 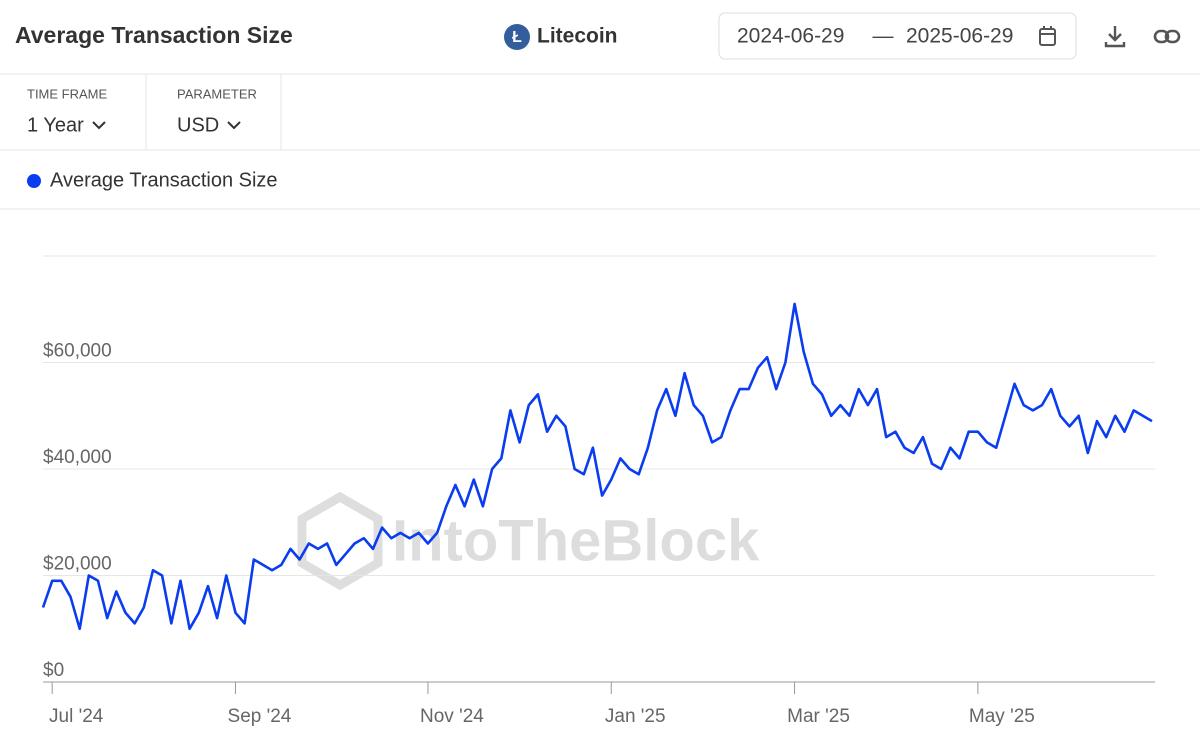 I want to click on link-icon, so click(x=1167, y=36).